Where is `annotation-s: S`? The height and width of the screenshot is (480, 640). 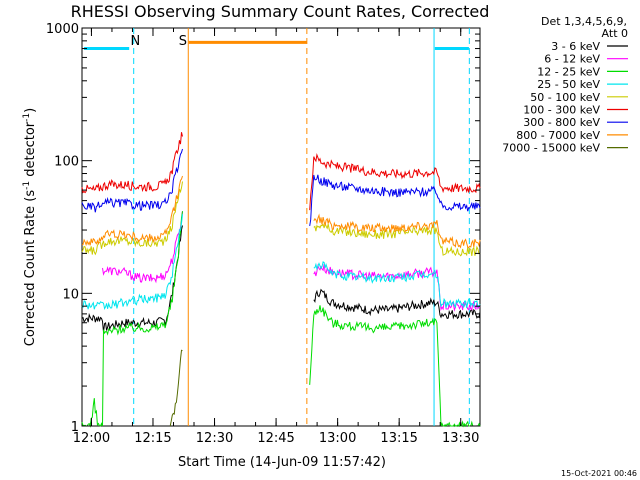
annotation-s: S is located at coordinates (183, 41).